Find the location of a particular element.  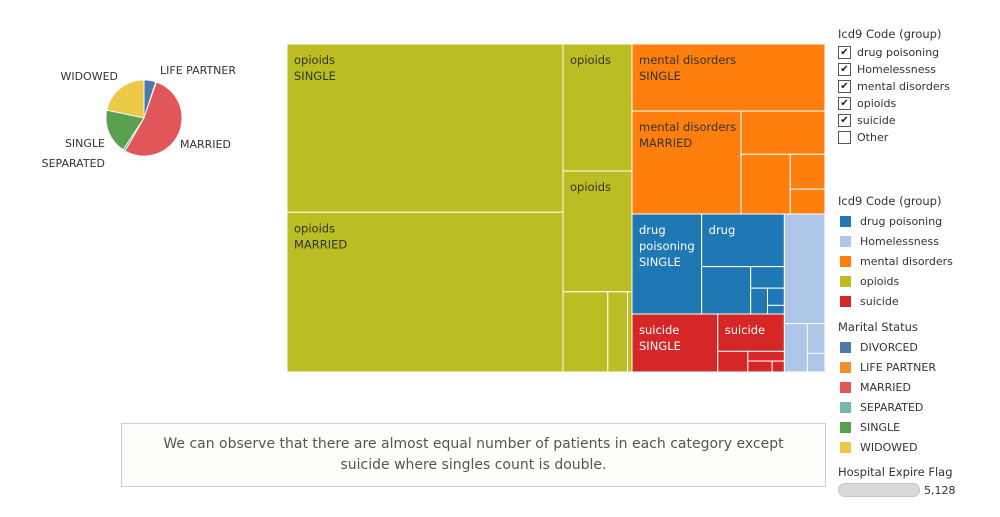

filter-item-label: suicide is located at coordinates (876, 120).